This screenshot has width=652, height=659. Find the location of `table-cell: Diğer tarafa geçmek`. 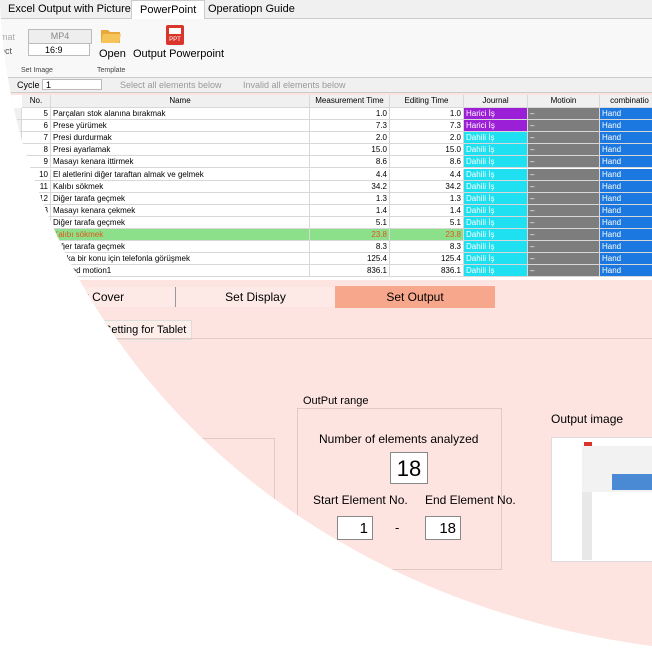

table-cell: Diğer tarafa geçmek is located at coordinates (180, 247).